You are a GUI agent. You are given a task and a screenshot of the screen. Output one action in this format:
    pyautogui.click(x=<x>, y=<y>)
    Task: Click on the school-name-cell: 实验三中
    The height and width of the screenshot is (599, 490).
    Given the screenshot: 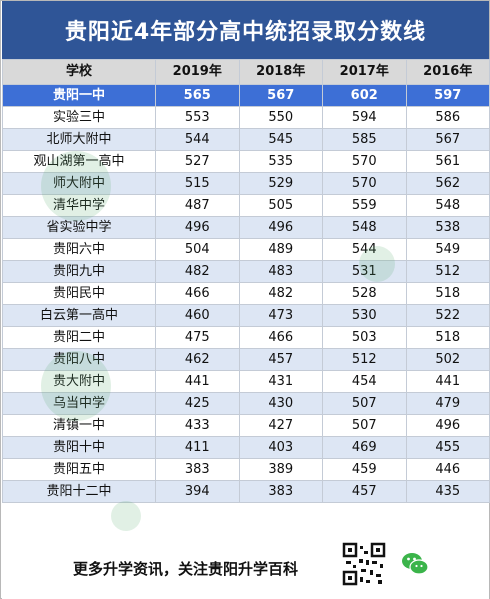 What is the action you would take?
    pyautogui.click(x=79, y=117)
    